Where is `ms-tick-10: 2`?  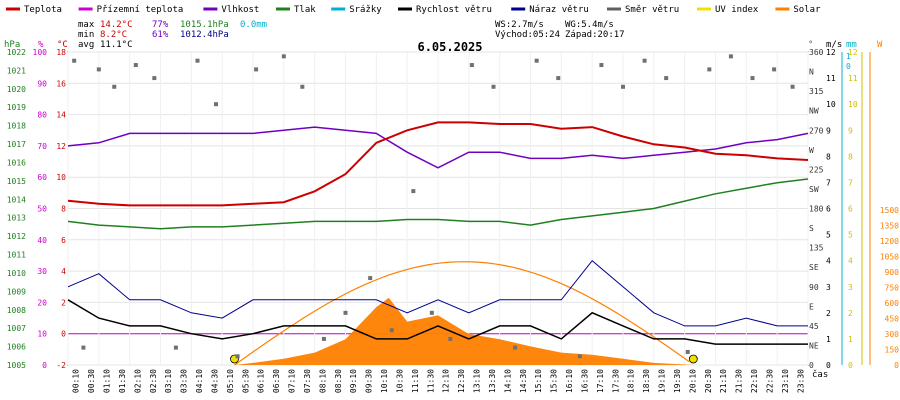 ms-tick-10: 2 is located at coordinates (828, 313).